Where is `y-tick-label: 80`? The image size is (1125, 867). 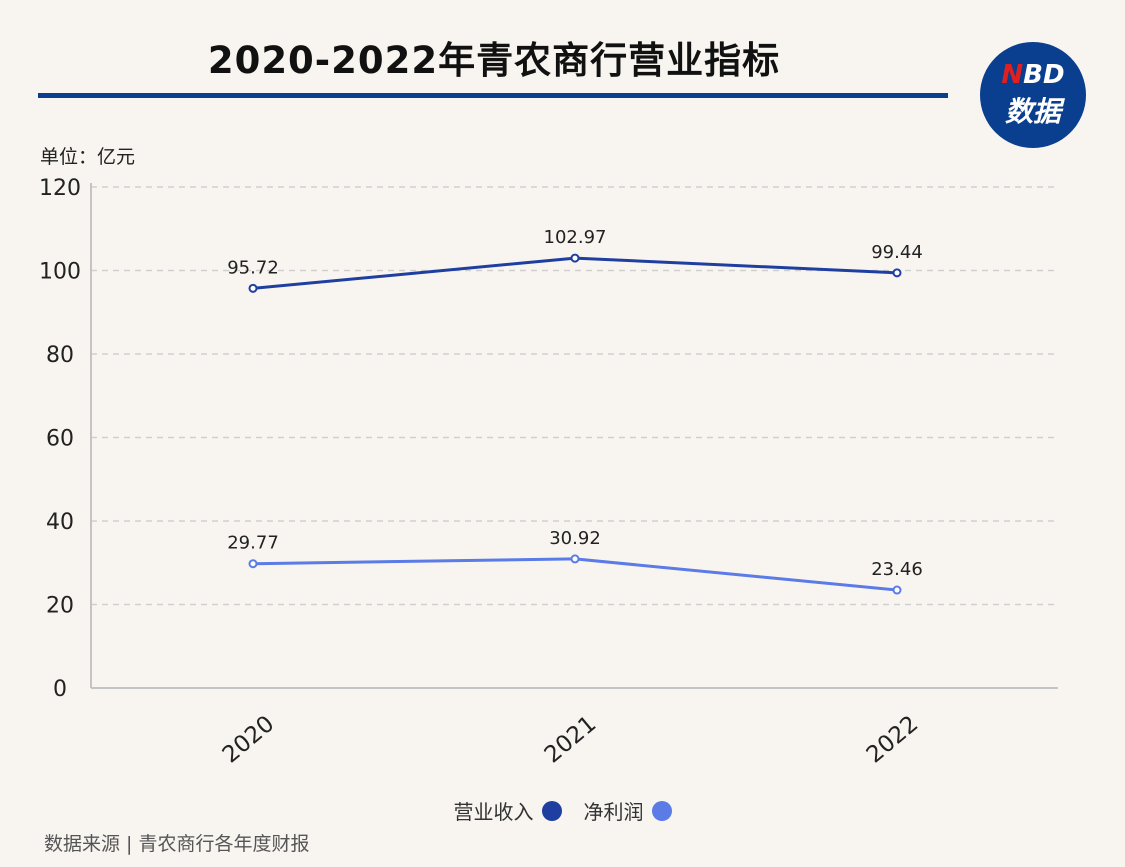
y-tick-label: 80 is located at coordinates (60, 355).